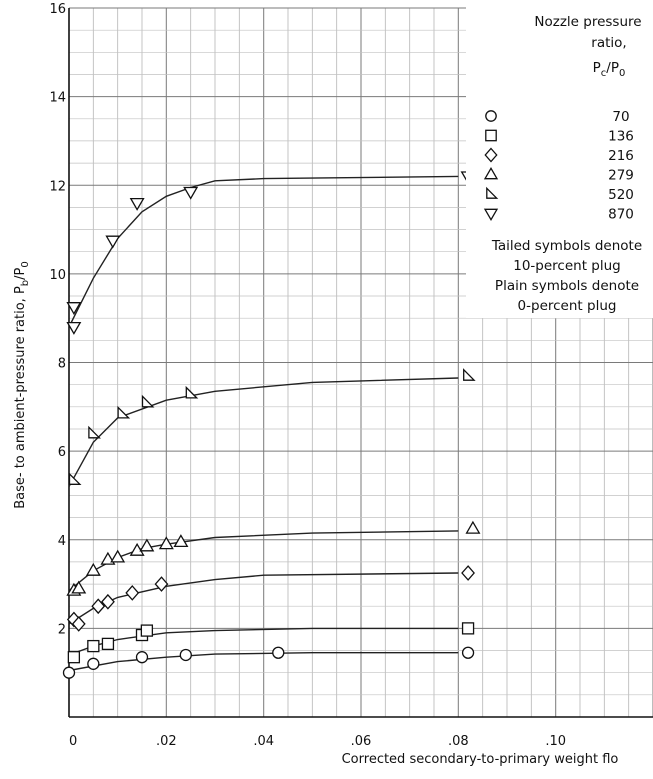  I want to click on x-tick-label: .10, so click(555, 741).